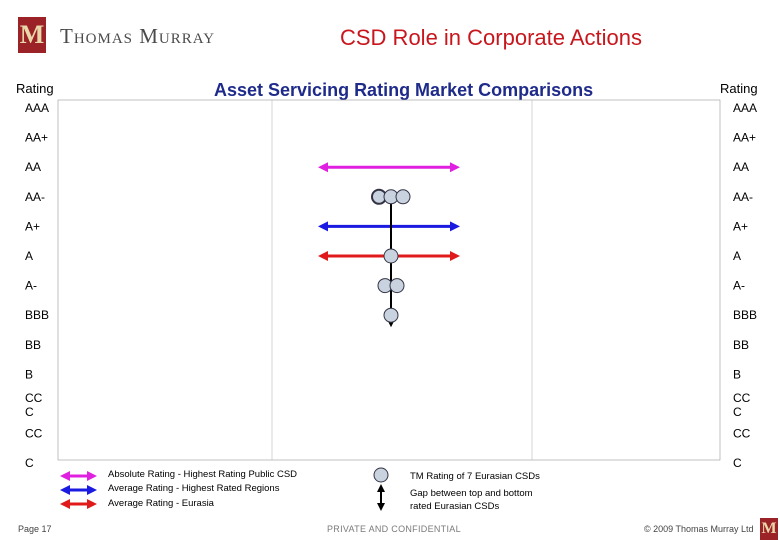  What do you see at coordinates (32, 226) in the screenshot?
I see `rating-label-left: A+` at bounding box center [32, 226].